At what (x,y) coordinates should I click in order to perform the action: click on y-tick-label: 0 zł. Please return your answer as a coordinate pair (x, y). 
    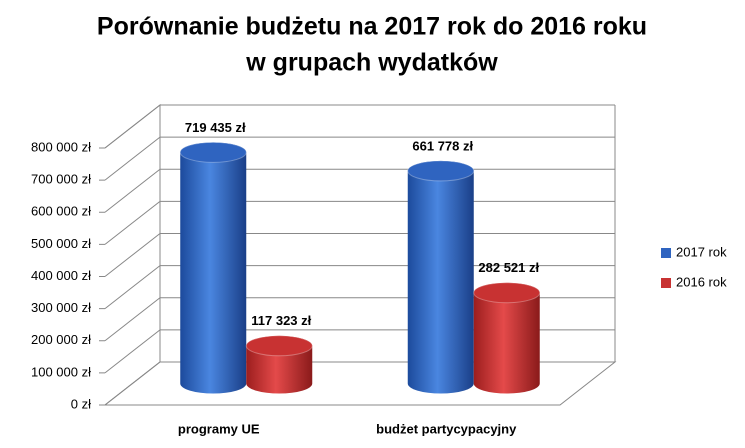
    Looking at the image, I should click on (81, 403).